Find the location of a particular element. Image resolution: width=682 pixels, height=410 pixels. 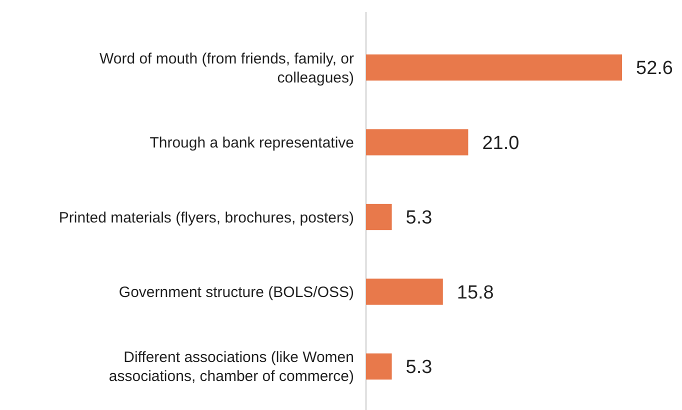

y-tick-label: Printed materials (flyers, brochures, posters) is located at coordinates (206, 217).